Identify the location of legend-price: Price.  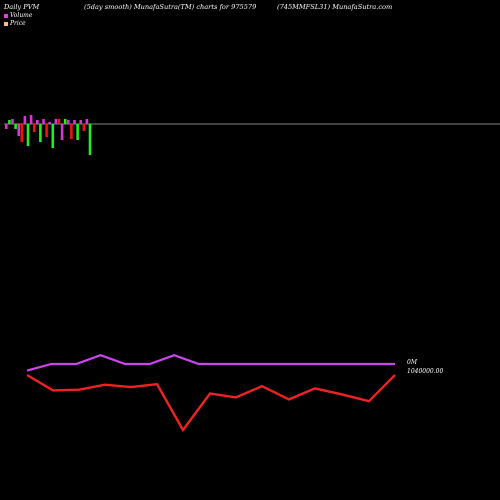
(15, 23).